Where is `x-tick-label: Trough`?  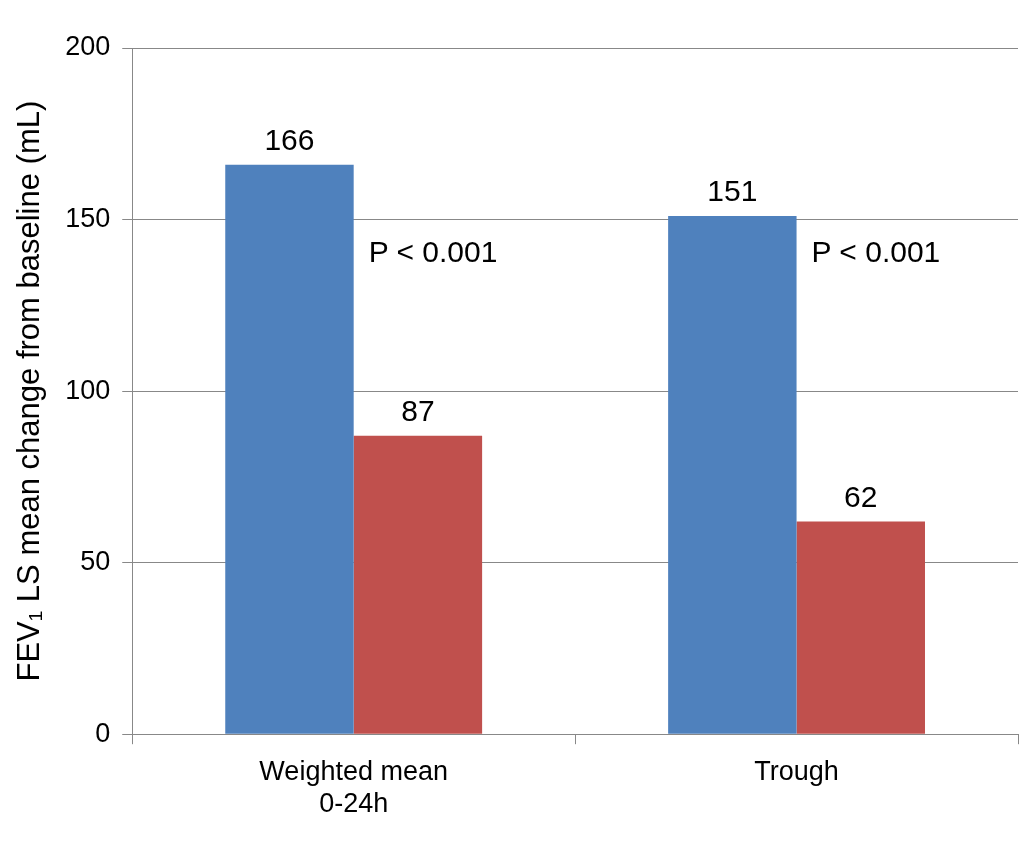
x-tick-label: Trough is located at coordinates (796, 770).